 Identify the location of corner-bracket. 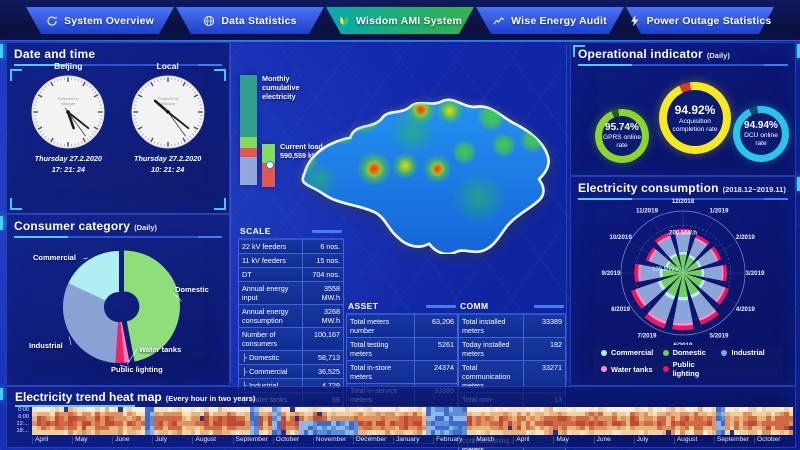
(16, 204).